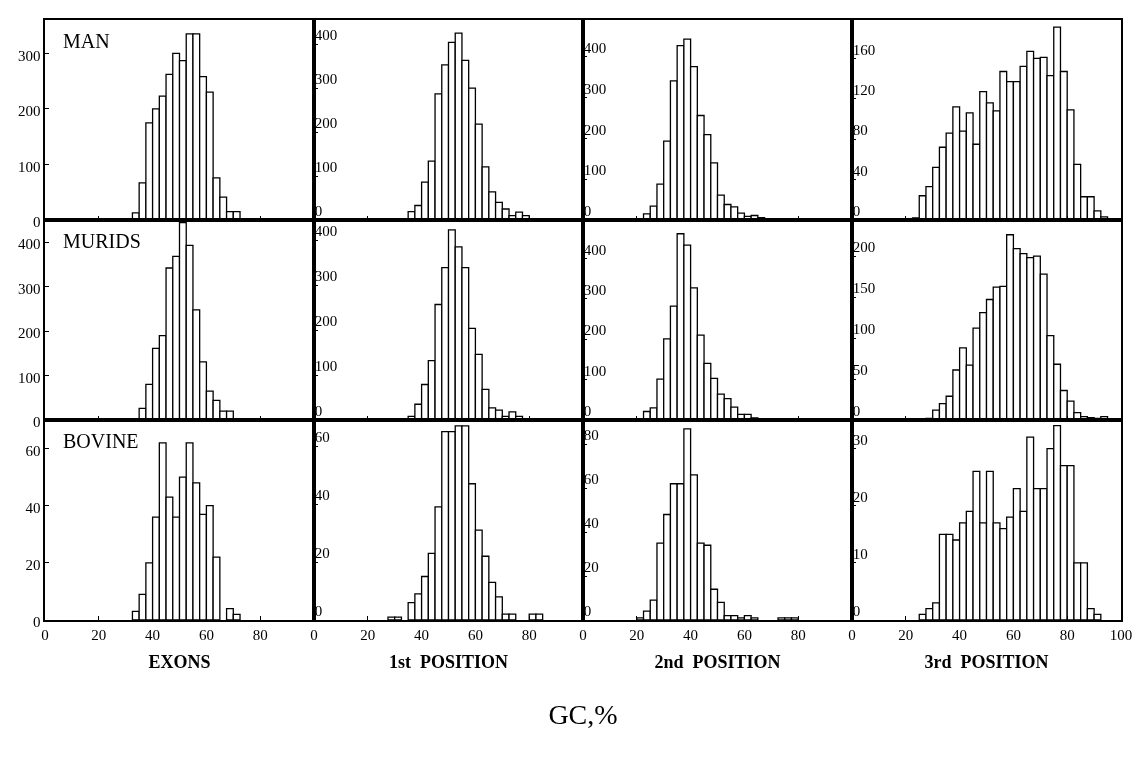 The height and width of the screenshot is (761, 1135). Describe the element at coordinates (86, 41) in the screenshot. I see `annotation: MAN` at that location.